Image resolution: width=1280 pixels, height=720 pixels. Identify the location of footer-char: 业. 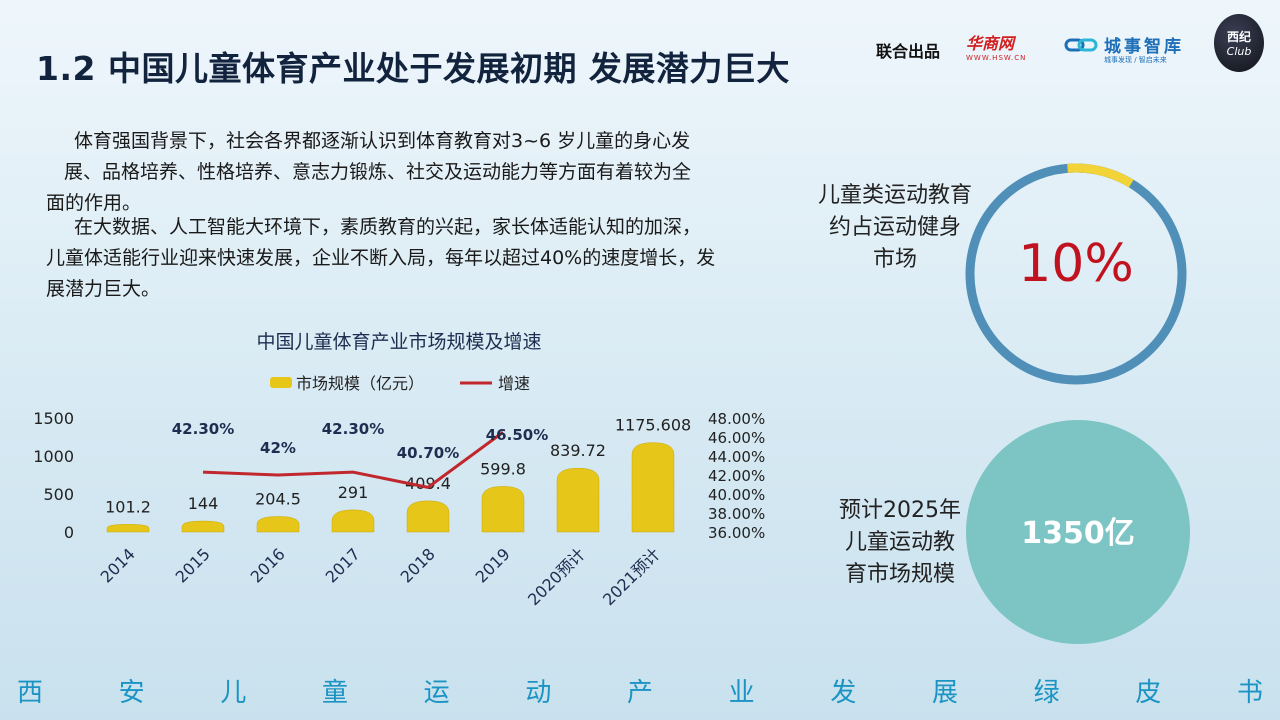
(741, 693).